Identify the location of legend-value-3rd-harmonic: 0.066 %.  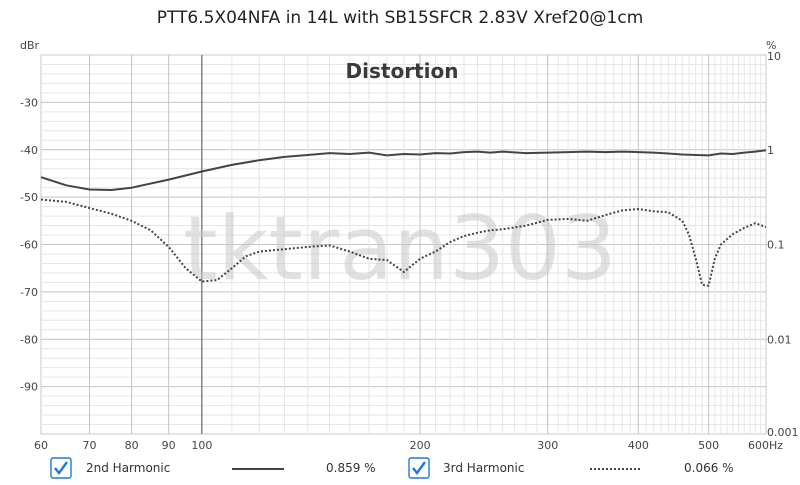
(709, 468).